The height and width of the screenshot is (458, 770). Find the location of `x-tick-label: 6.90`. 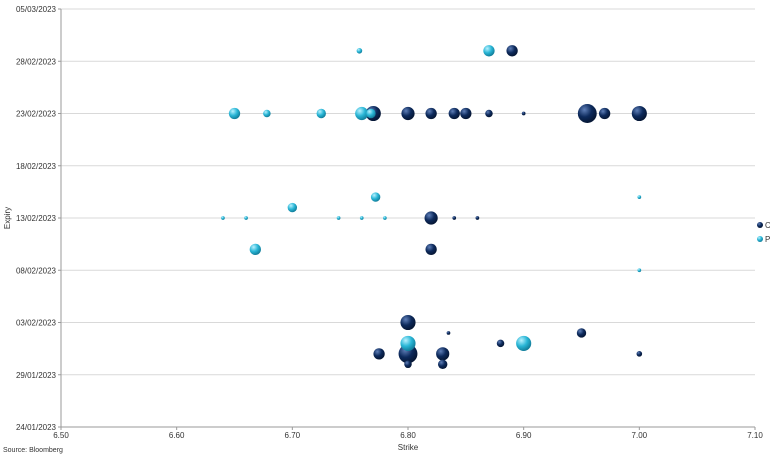

x-tick-label: 6.90 is located at coordinates (524, 435).